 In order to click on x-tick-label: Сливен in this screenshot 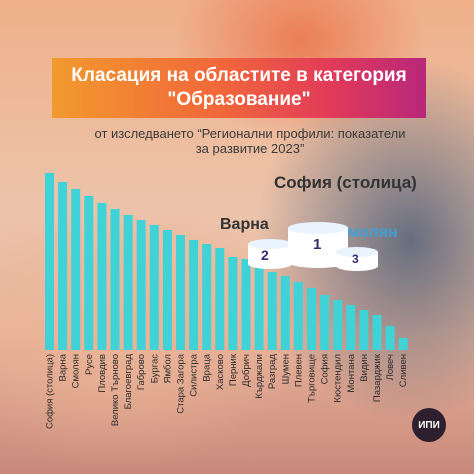, I will do `click(403, 370)`.